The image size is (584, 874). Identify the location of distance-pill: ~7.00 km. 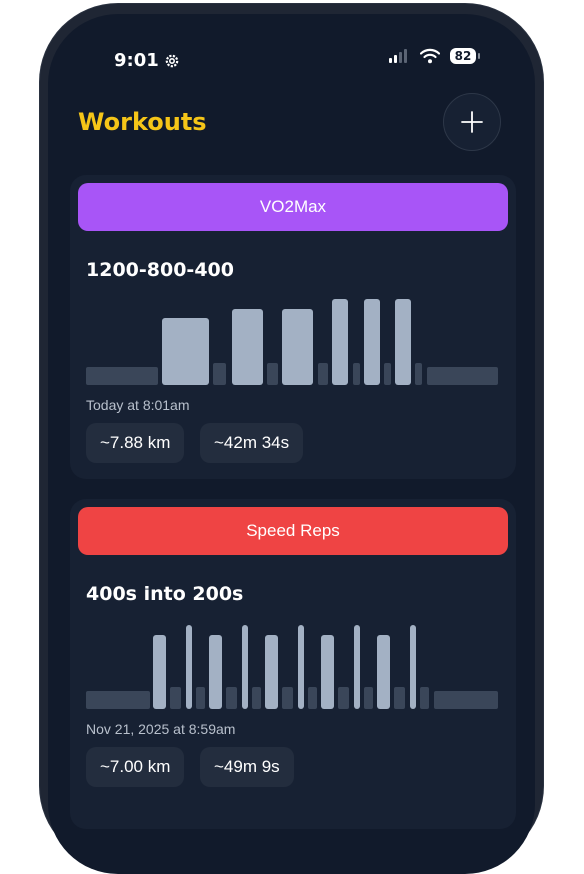
(135, 767).